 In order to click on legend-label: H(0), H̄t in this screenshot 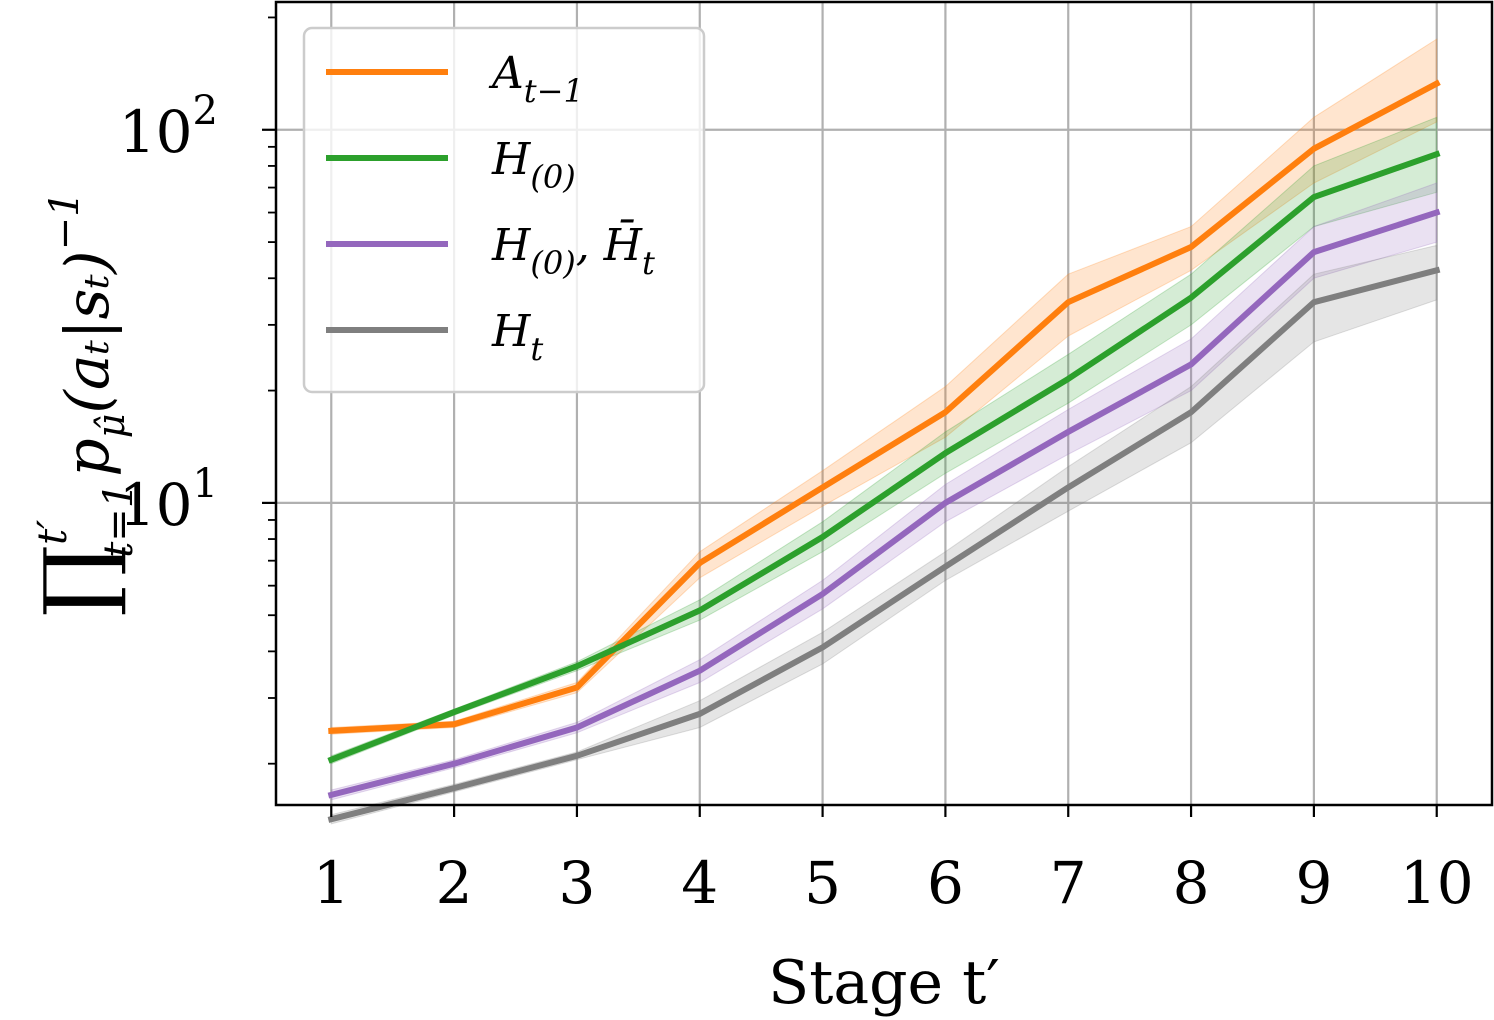, I will do `click(573, 250)`.